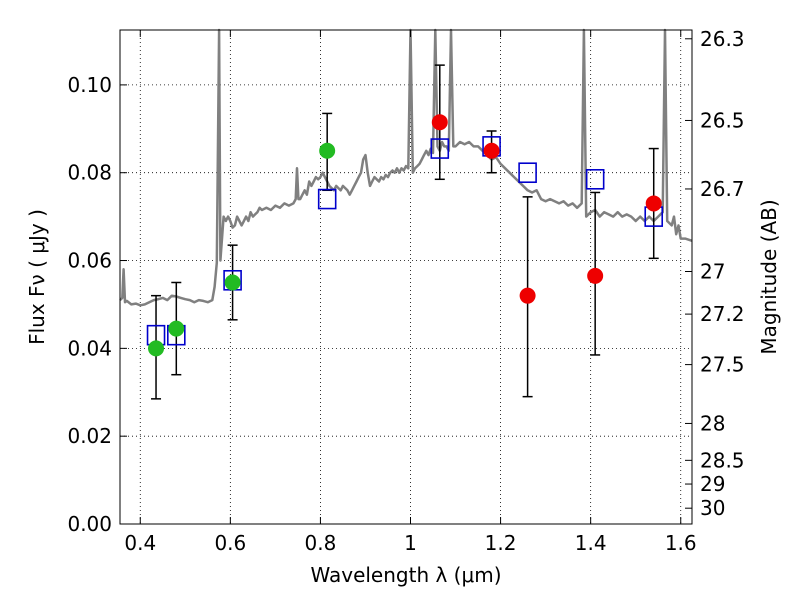 The height and width of the screenshot is (600, 800). What do you see at coordinates (405, 575) in the screenshot?
I see `x-axis-label: Wavelength λ (μm)` at bounding box center [405, 575].